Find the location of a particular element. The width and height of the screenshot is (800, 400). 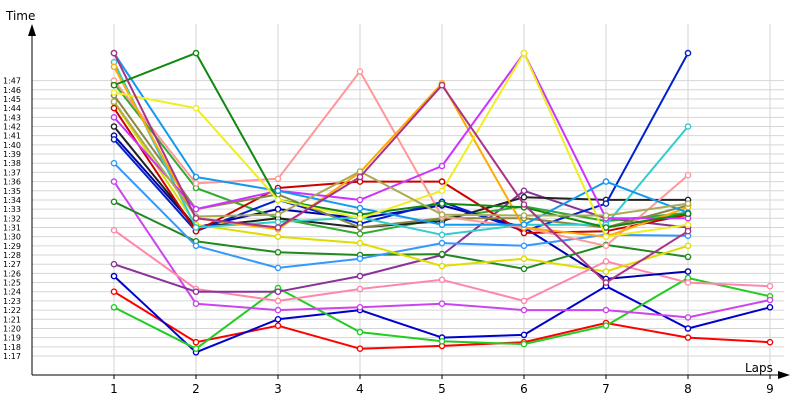

y-tick-label: 1:46 is located at coordinates (12, 90).